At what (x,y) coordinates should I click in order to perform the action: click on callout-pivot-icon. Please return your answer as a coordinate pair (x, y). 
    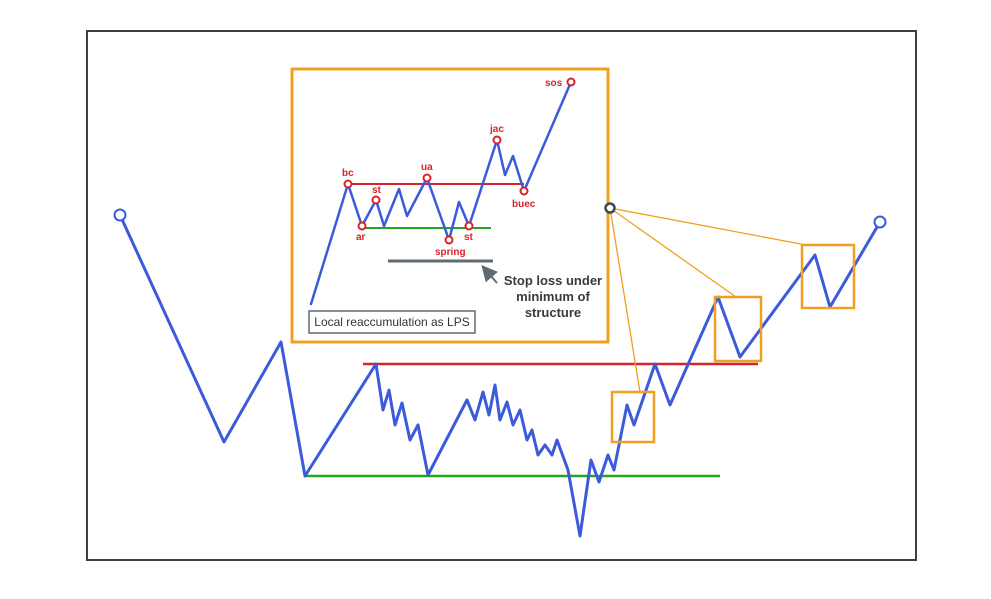
    Looking at the image, I should click on (610, 208).